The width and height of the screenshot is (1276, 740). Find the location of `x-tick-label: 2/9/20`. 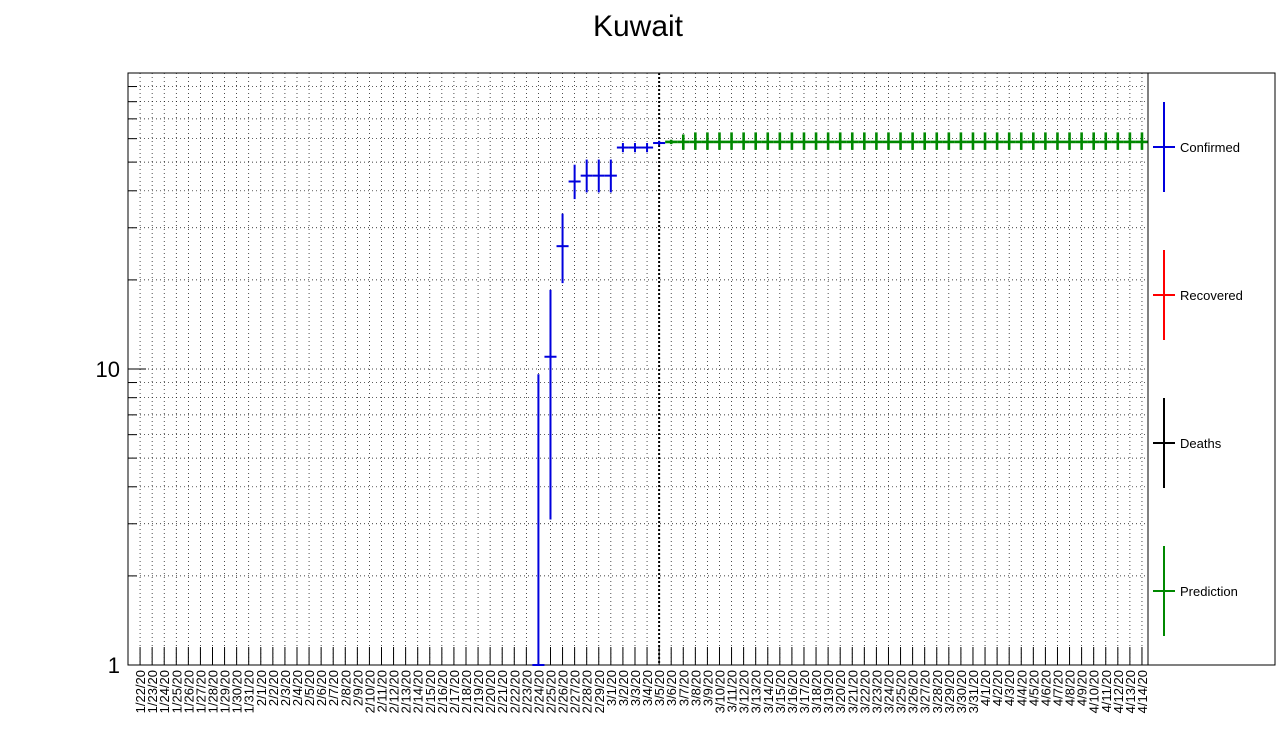

x-tick-label: 2/9/20 is located at coordinates (357, 688).